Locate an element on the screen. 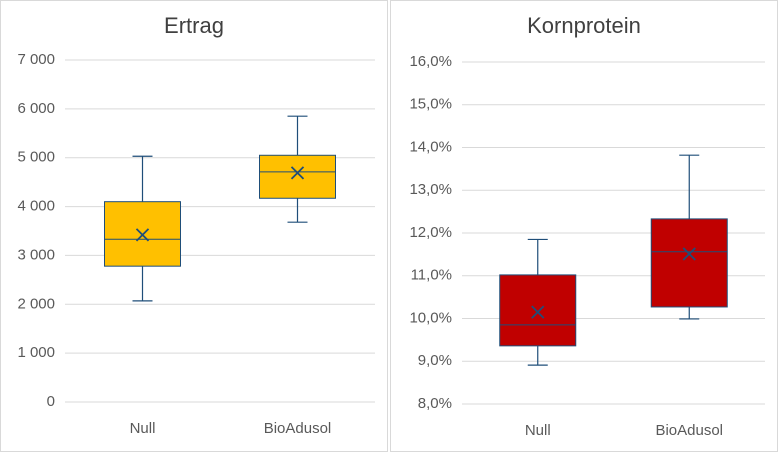 The width and height of the screenshot is (779, 453). y-tick-label: 0 is located at coordinates (51, 401).